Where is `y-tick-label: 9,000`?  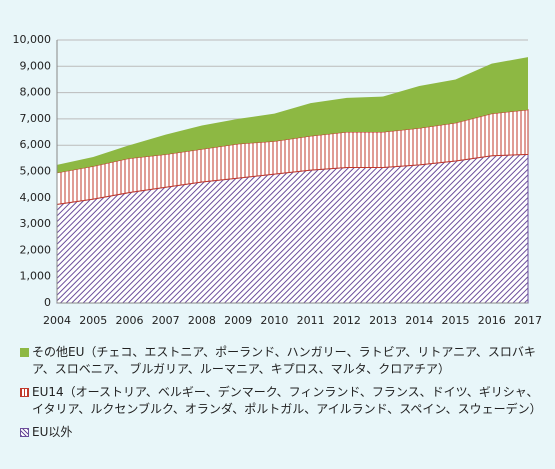
y-tick-label: 9,000 is located at coordinates (36, 65).